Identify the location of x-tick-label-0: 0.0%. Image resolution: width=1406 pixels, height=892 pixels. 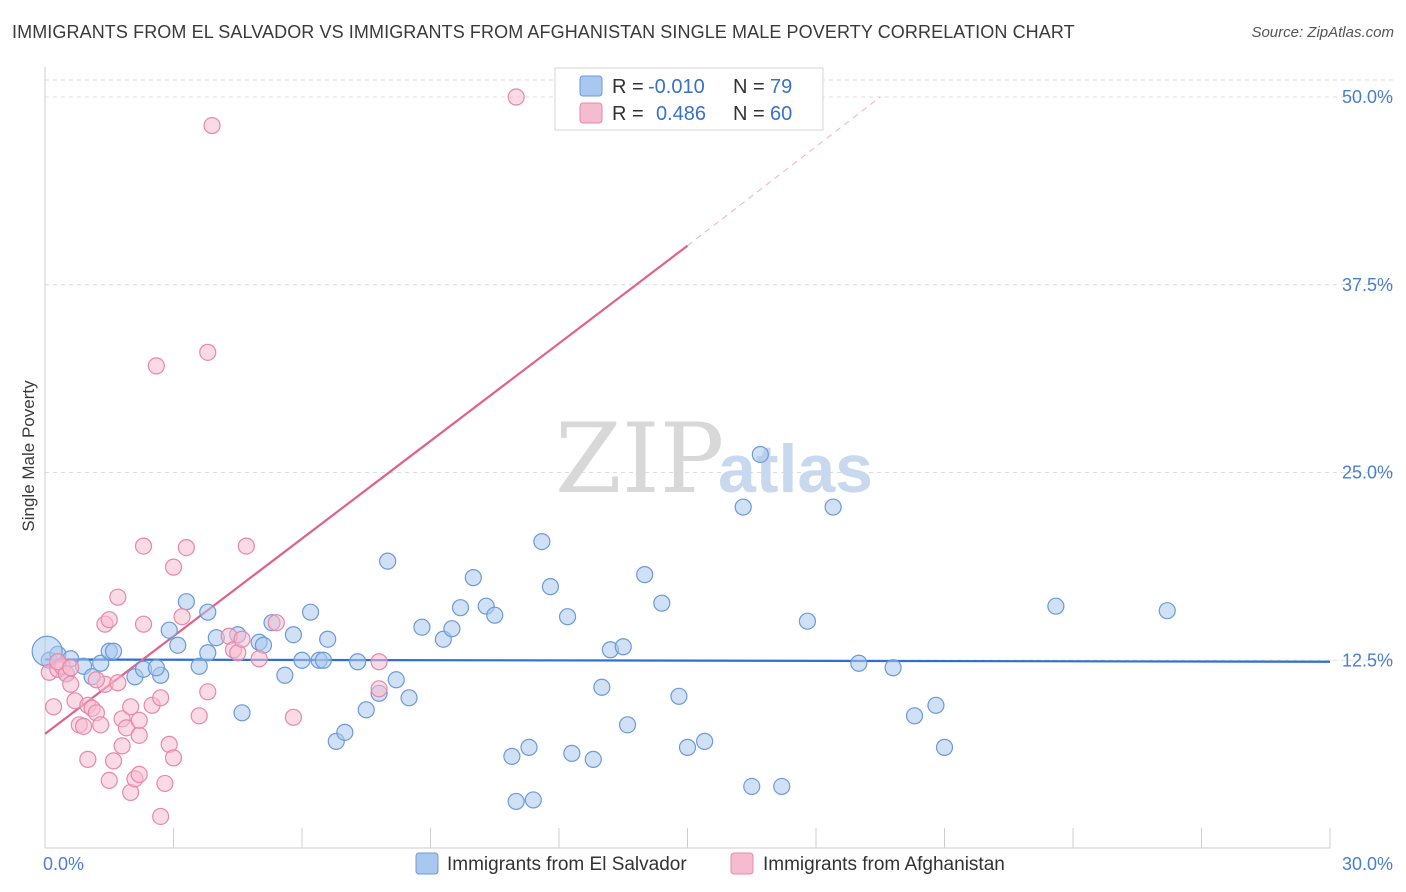
(63, 864).